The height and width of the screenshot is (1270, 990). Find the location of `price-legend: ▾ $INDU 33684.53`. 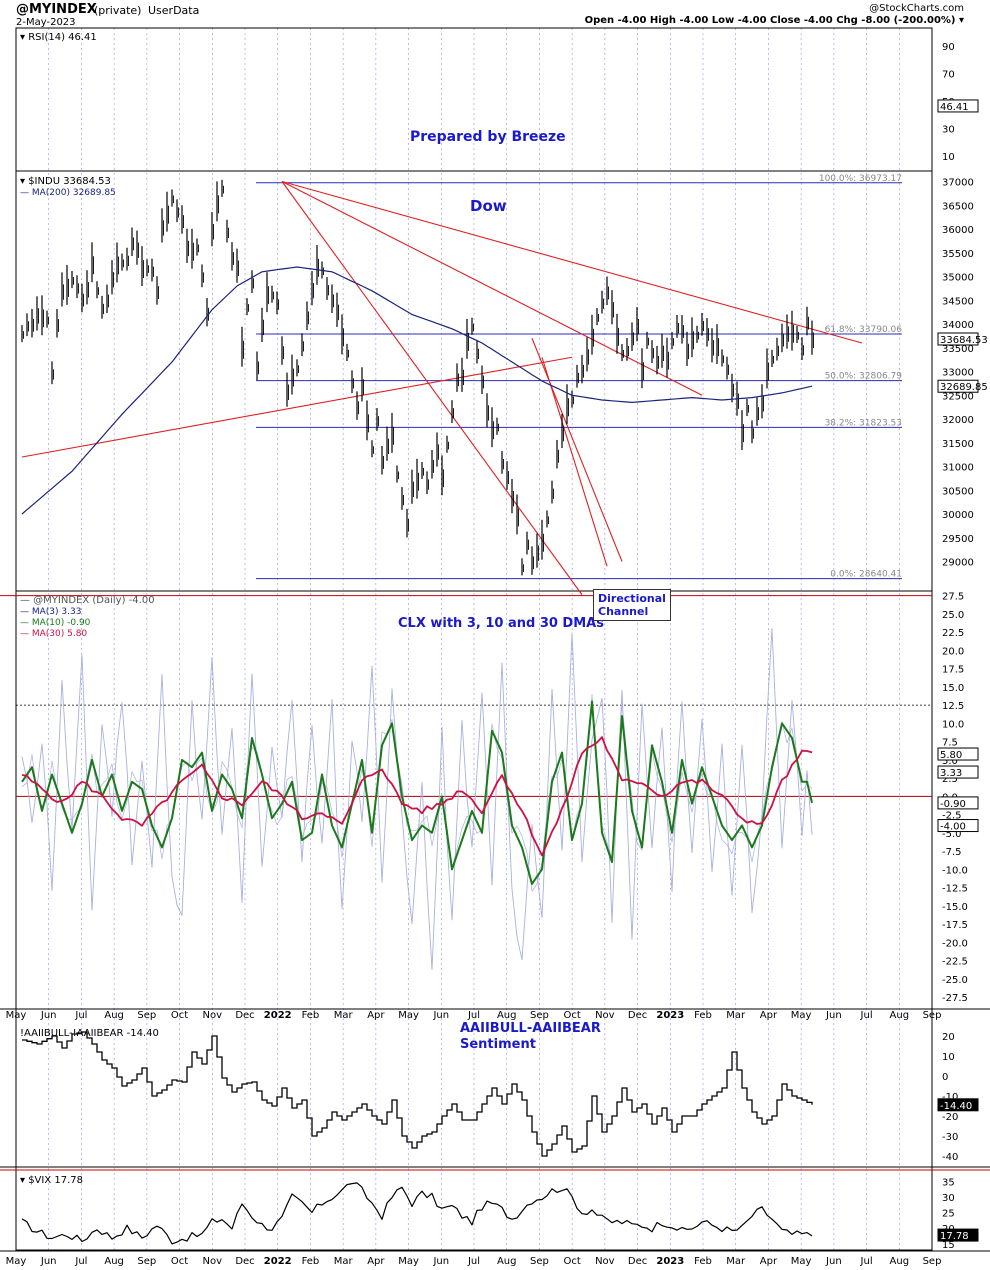

price-legend: ▾ $INDU 33684.53 is located at coordinates (65, 181).